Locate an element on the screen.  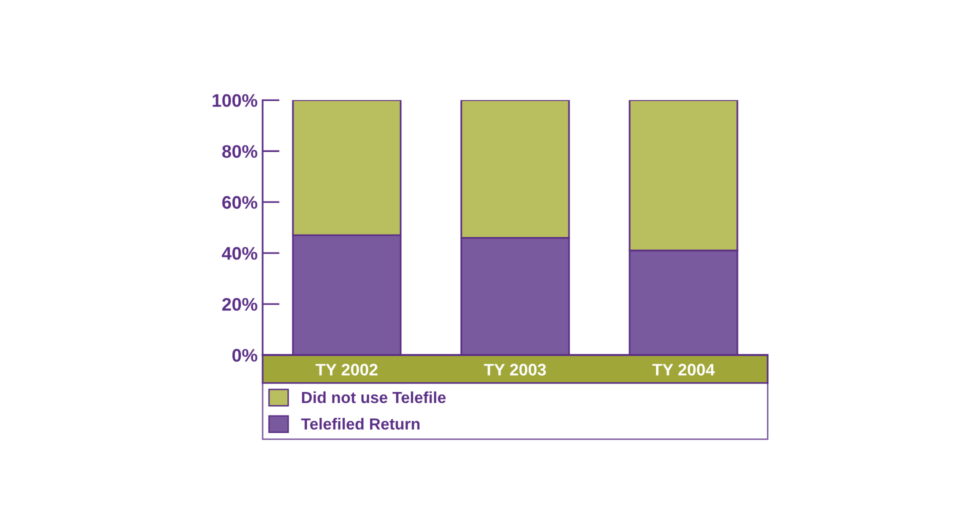
y-tick-label: 0% is located at coordinates (245, 355).